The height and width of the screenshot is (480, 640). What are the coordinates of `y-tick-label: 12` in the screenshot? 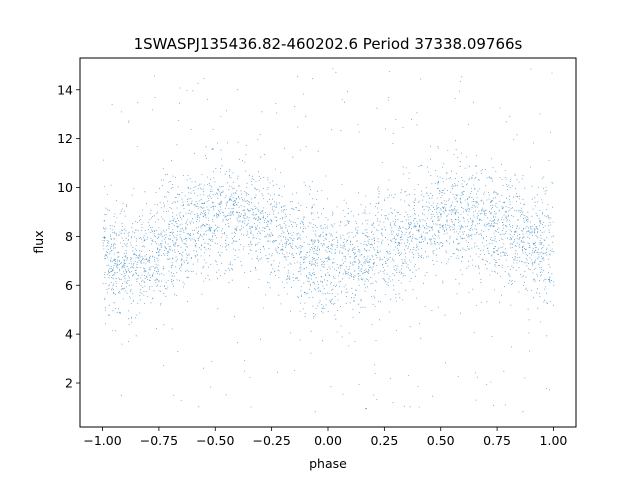 It's located at (65, 138).